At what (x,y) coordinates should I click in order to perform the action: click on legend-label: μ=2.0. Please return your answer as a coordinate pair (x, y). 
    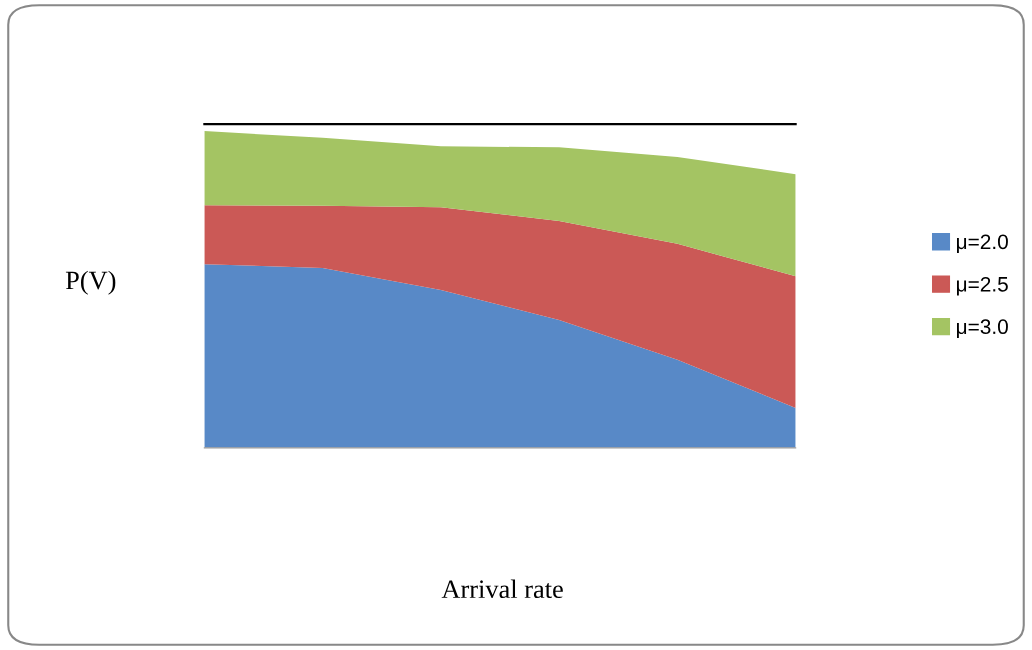
    Looking at the image, I should click on (982, 243).